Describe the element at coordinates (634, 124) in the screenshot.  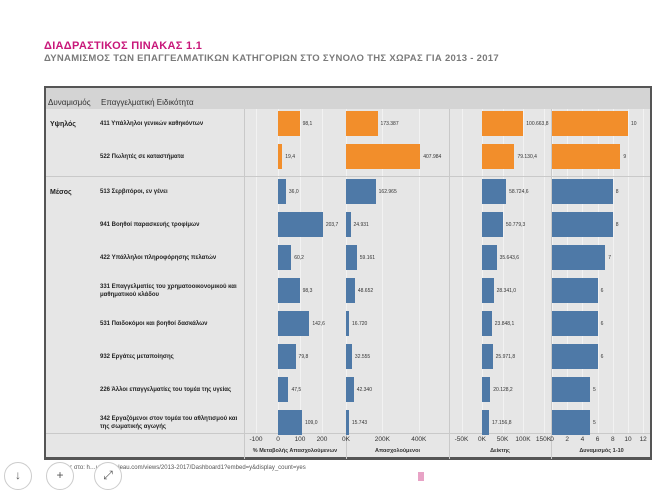
I see `data-label-dyn: 10` at that location.